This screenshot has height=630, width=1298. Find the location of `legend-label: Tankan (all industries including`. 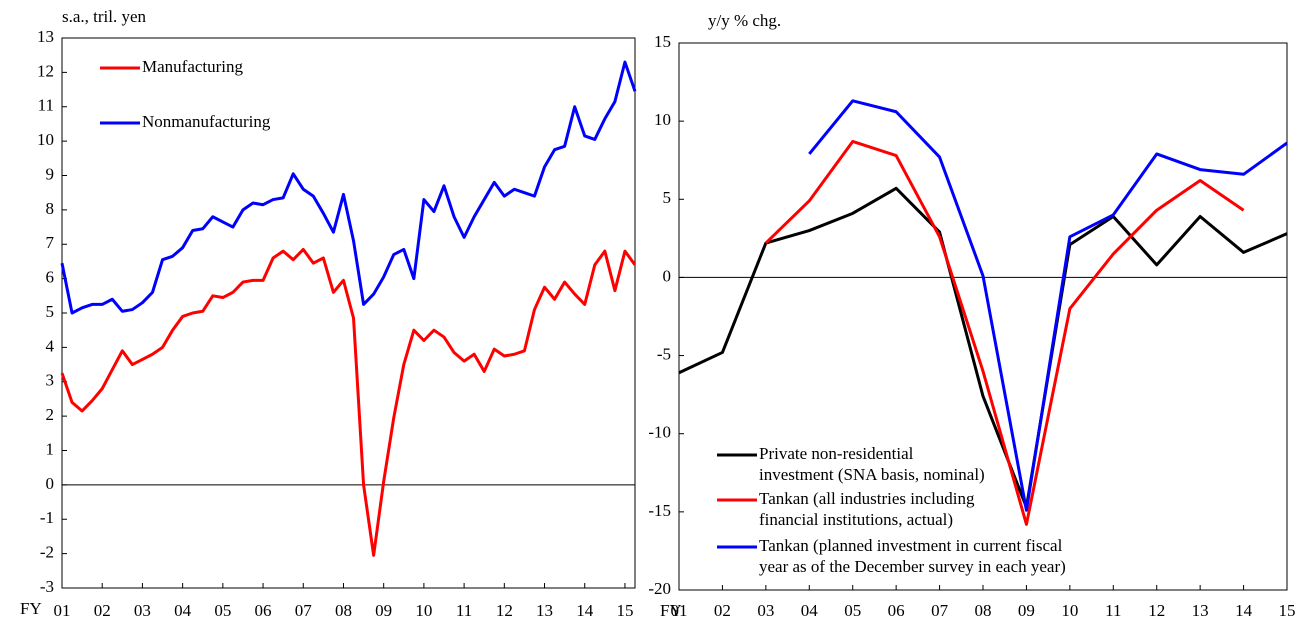

legend-label: Tankan (all industries including is located at coordinates (867, 498).